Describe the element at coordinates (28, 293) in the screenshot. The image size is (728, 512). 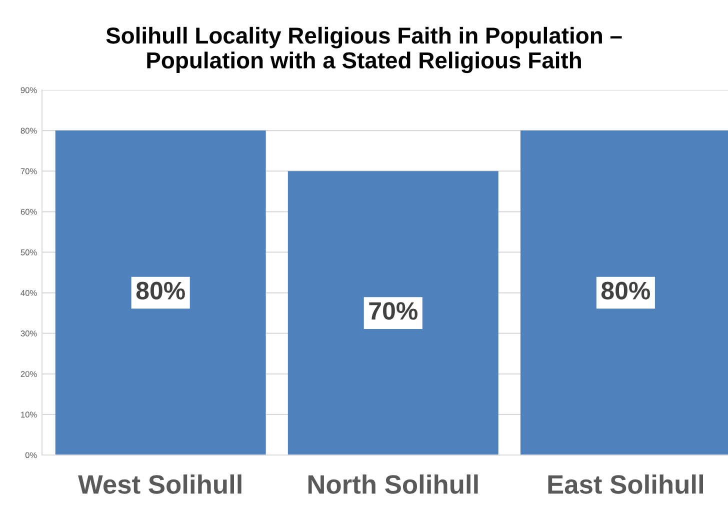
I see `y-tick-label: 40%` at that location.